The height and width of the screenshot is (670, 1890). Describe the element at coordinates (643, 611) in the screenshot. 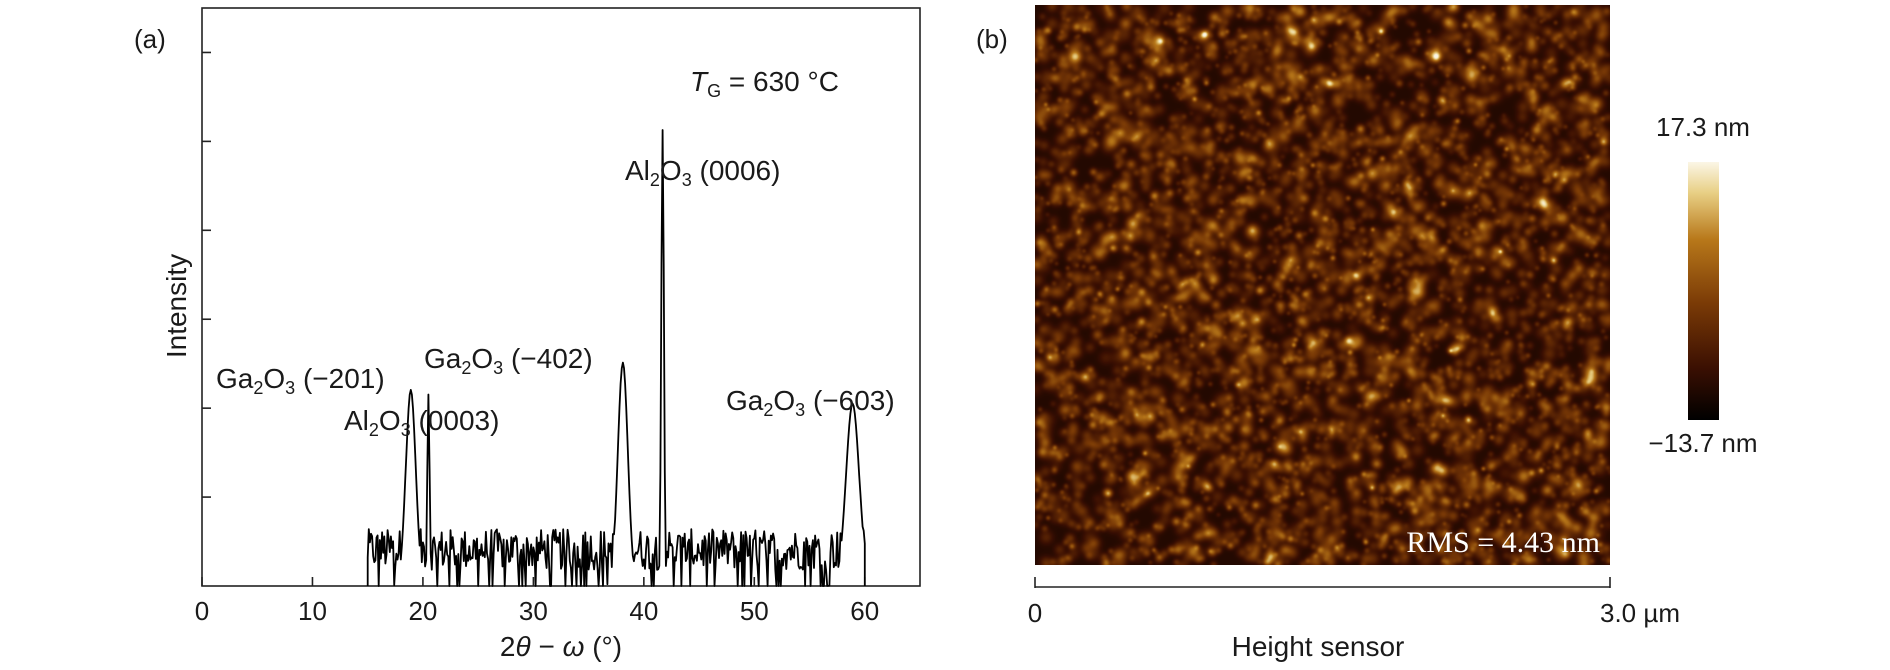

I see `x-tick-label: 40` at that location.